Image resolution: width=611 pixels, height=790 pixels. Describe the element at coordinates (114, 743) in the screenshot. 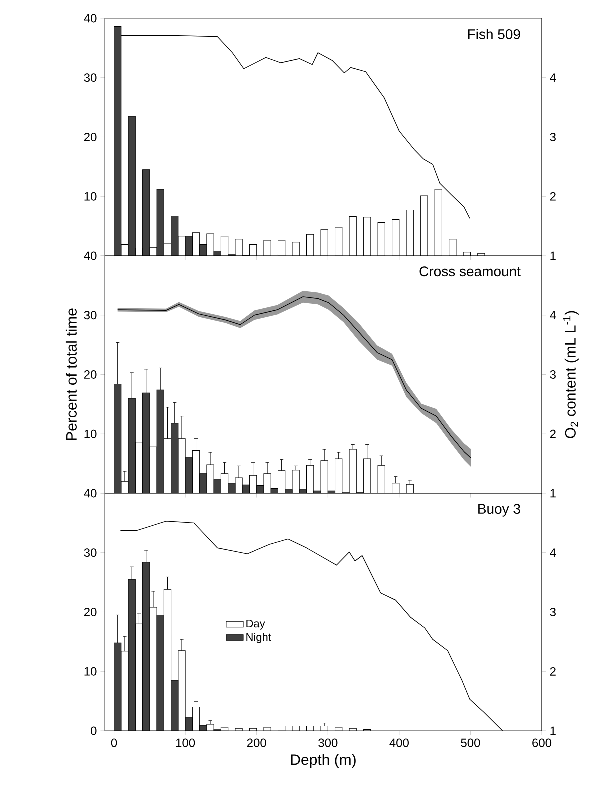

I see `x-tick-label: 0` at that location.